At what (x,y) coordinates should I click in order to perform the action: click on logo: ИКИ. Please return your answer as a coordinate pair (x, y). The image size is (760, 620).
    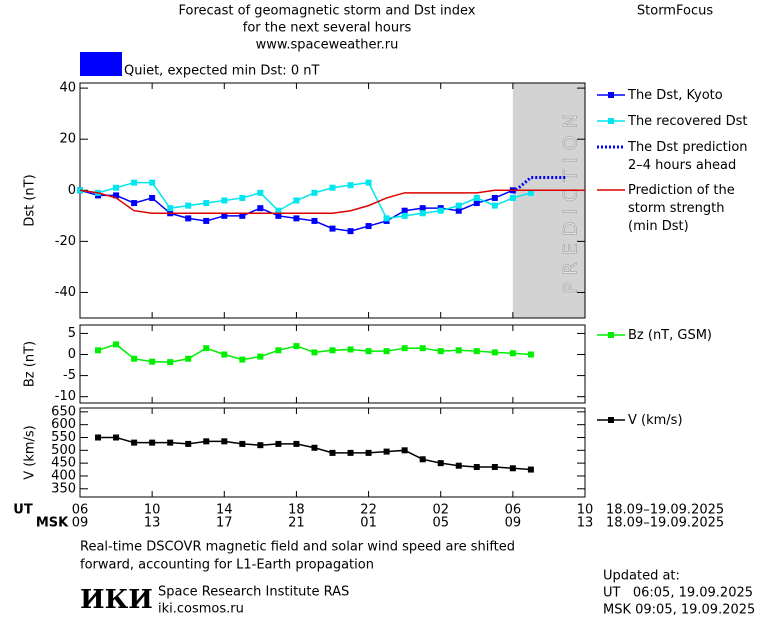
    Looking at the image, I should click on (116, 600).